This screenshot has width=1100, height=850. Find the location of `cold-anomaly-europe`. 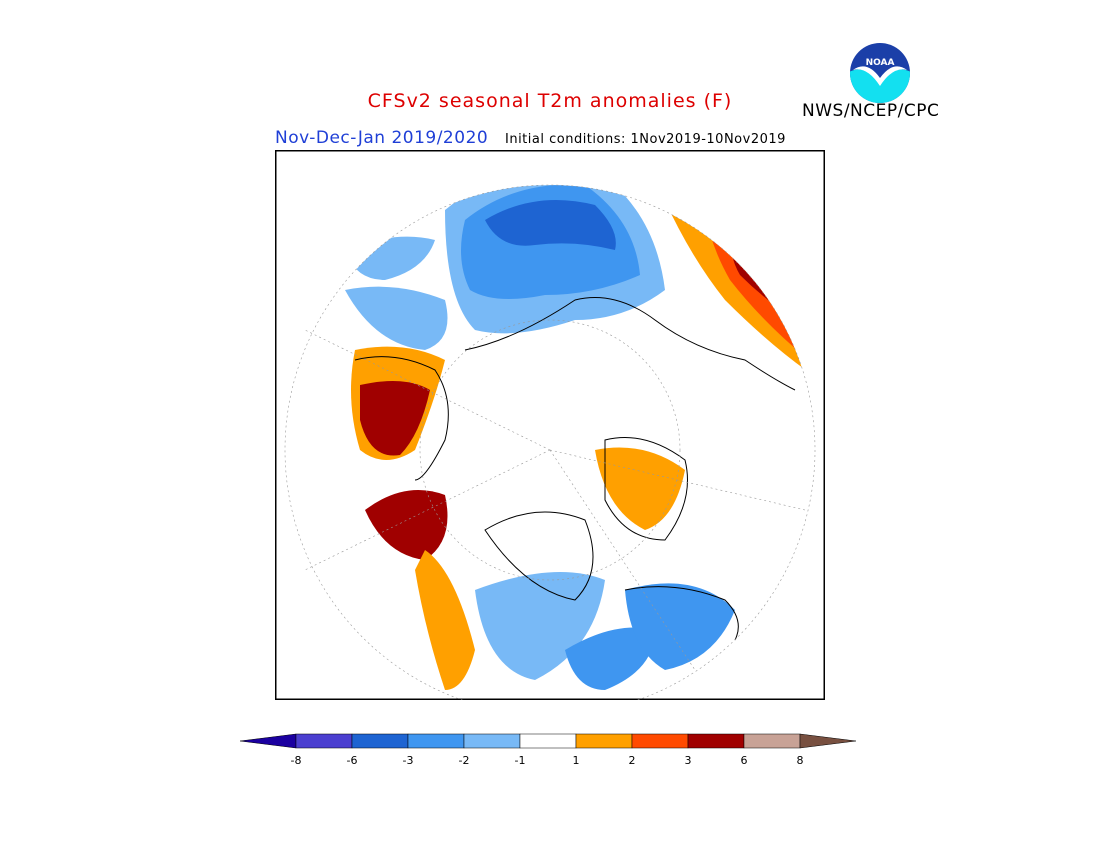

cold-anomaly-europe is located at coordinates (610, 658).